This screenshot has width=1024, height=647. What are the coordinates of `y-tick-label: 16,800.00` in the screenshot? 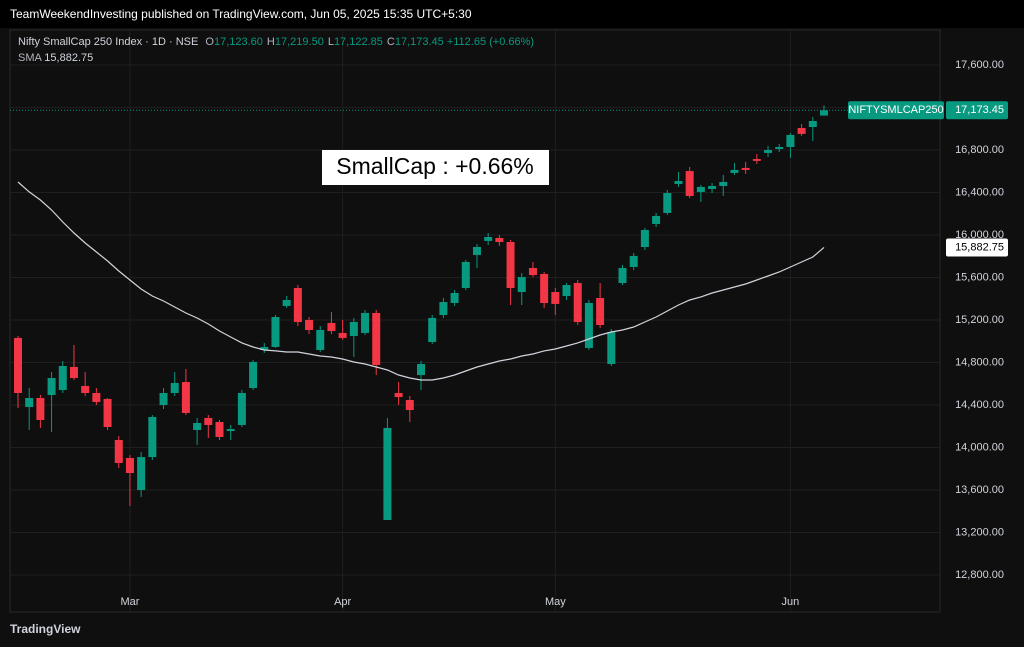 It's located at (979, 150).